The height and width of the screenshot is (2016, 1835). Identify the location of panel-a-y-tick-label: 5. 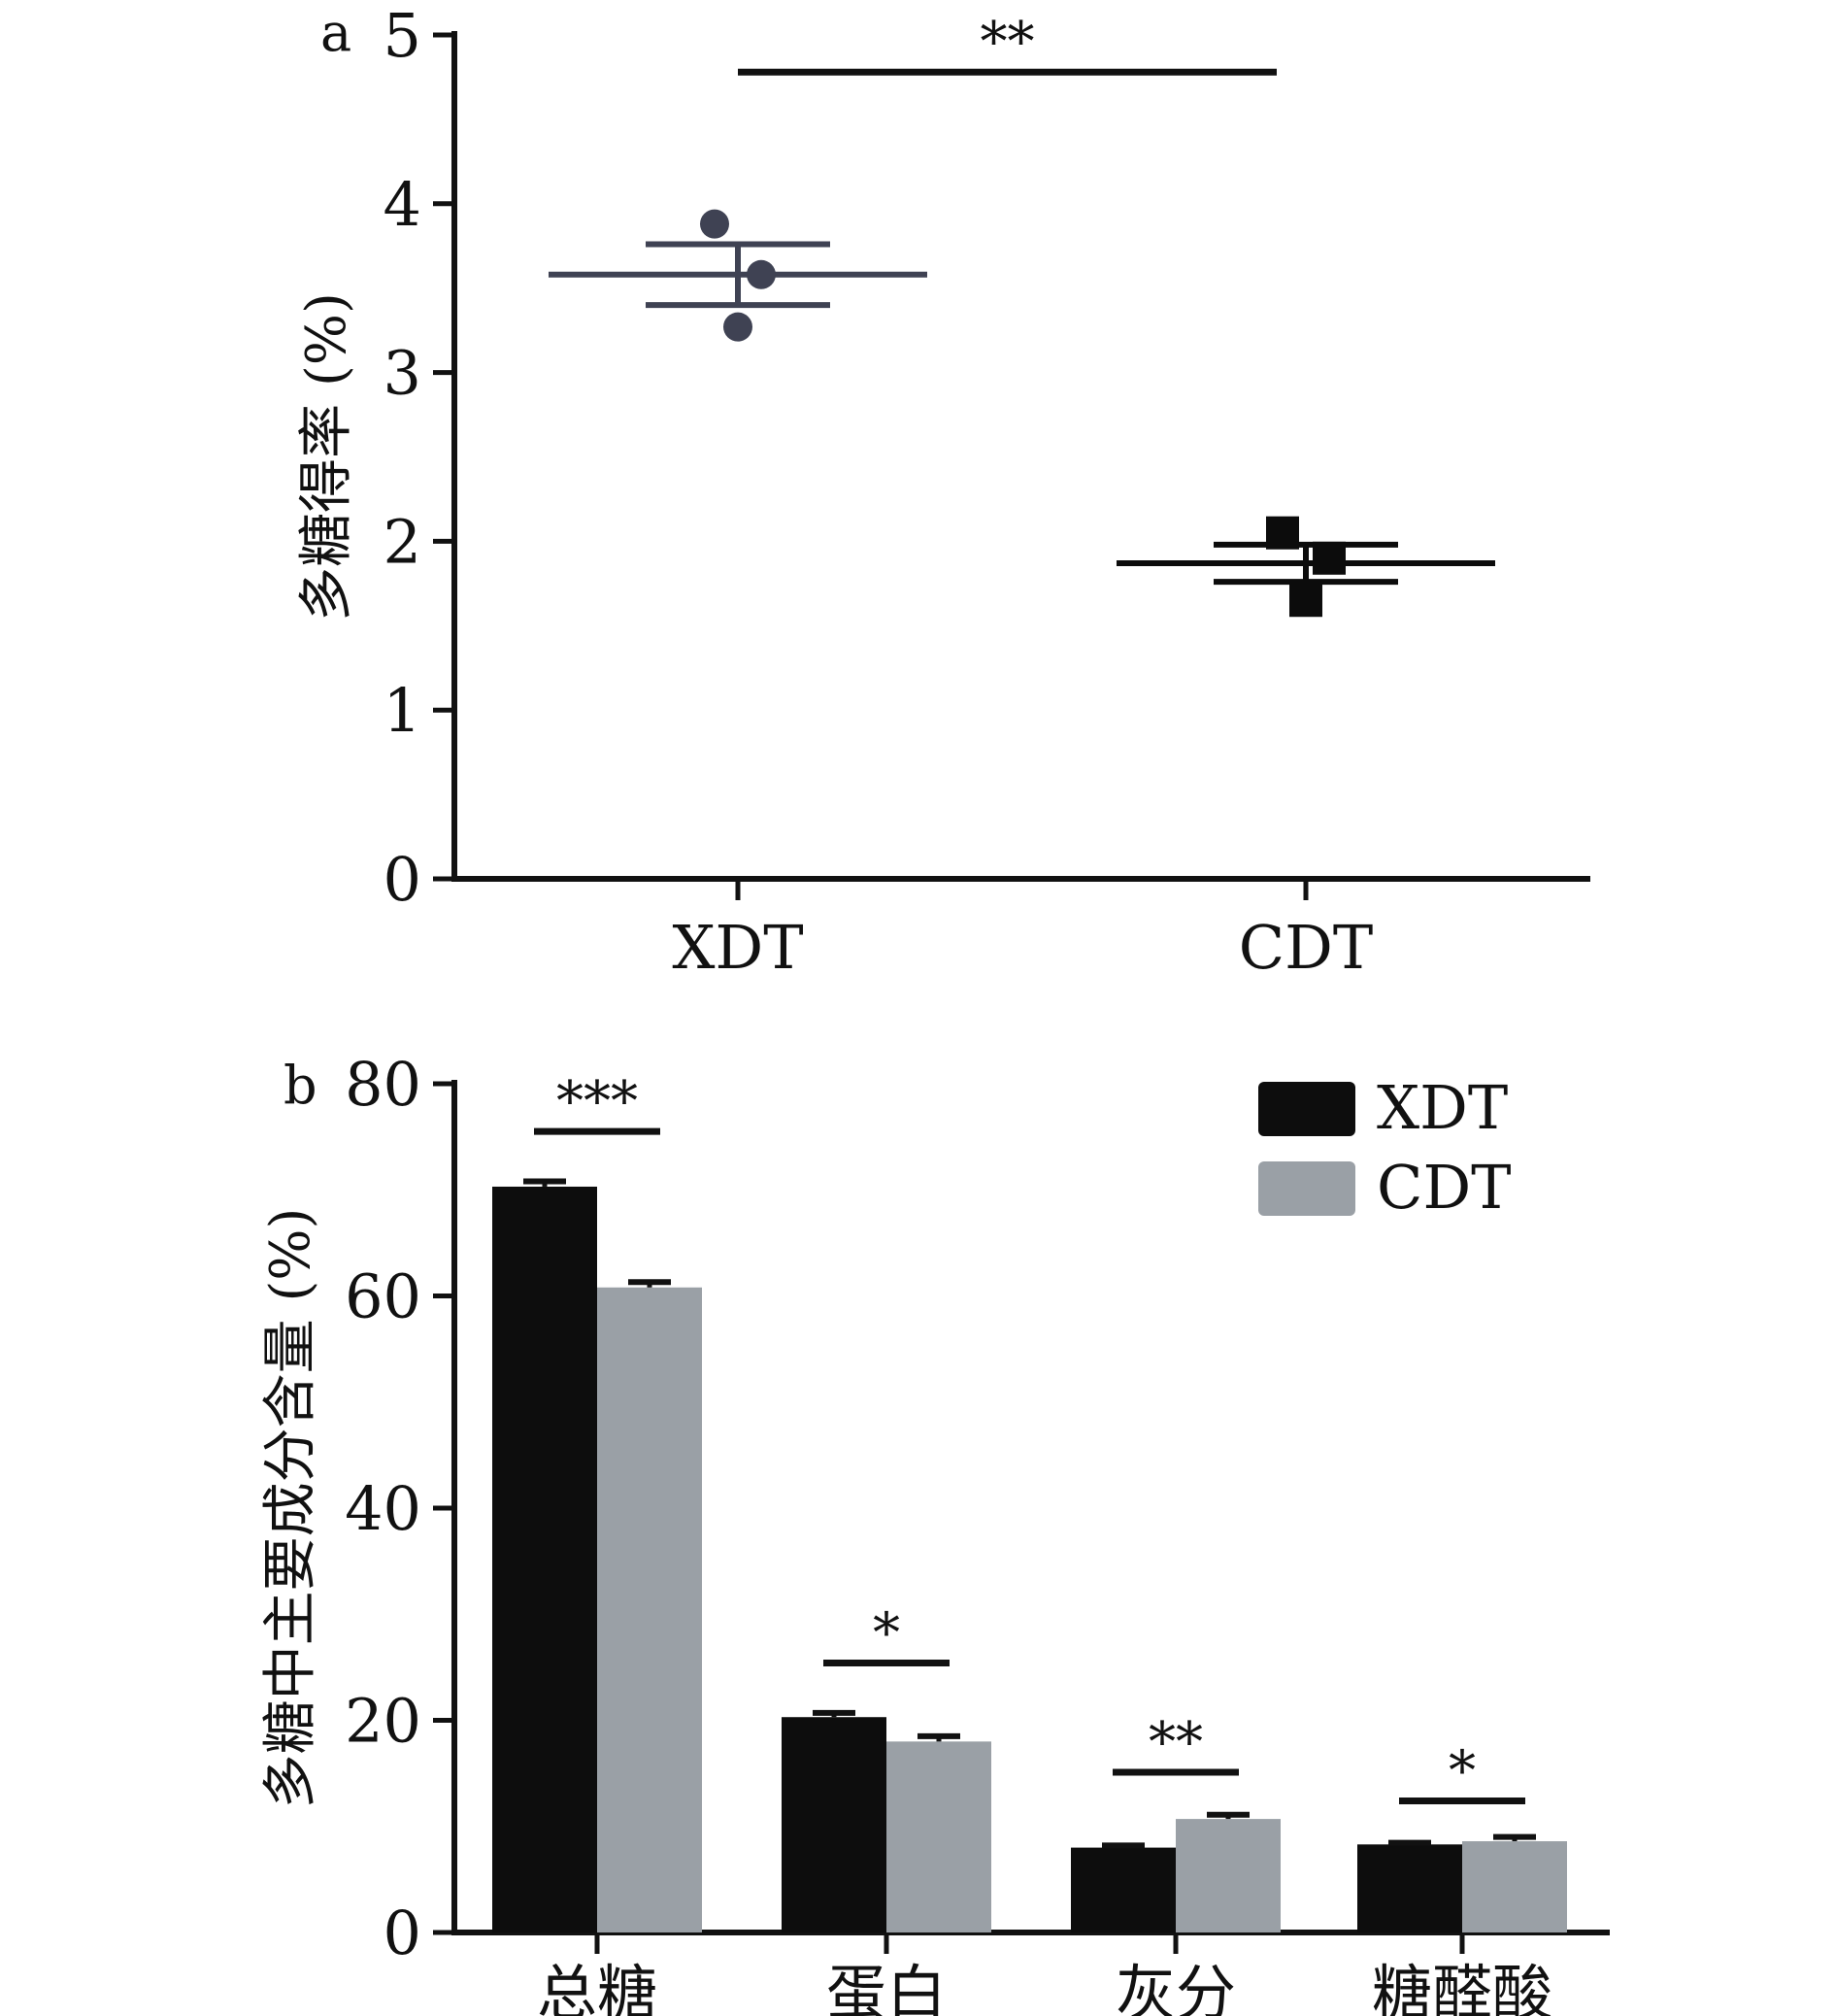
(403, 35).